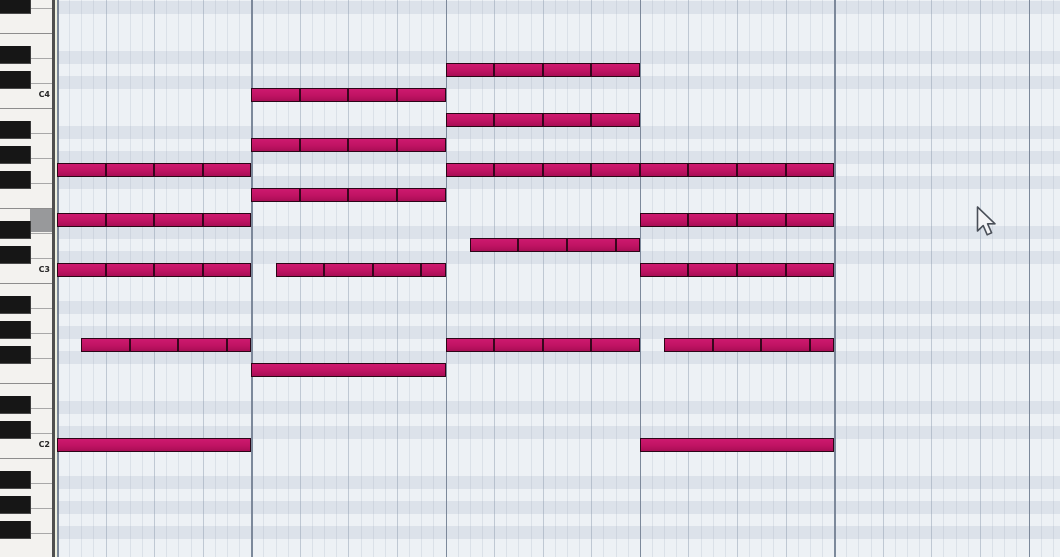 Image resolution: width=1060 pixels, height=557 pixels. I want to click on key-C#4, so click(15, 79).